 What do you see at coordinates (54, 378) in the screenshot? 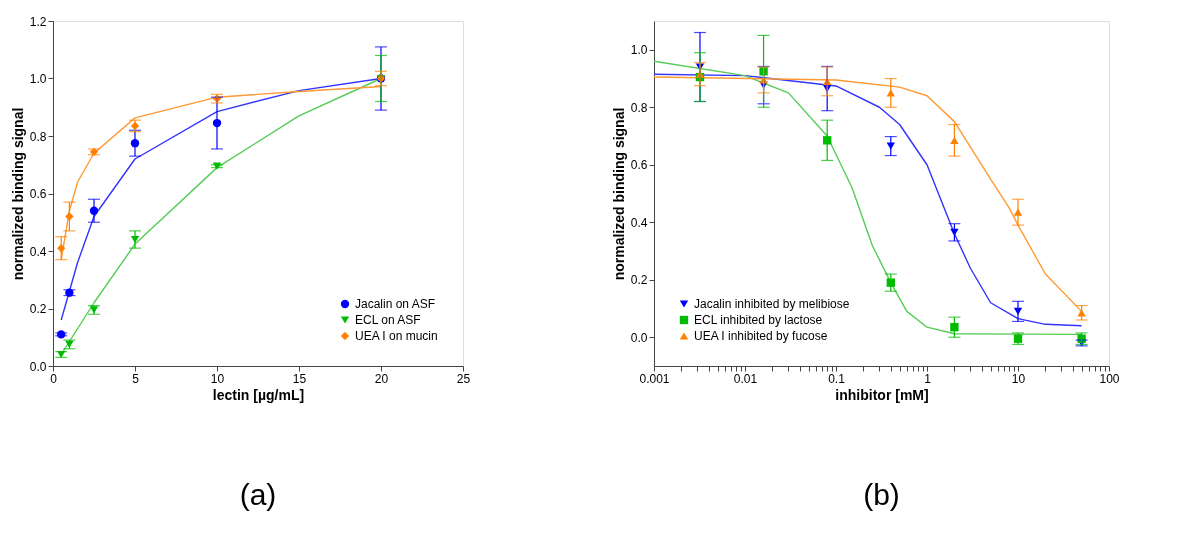
I see `x-tick-label: 0` at bounding box center [54, 378].